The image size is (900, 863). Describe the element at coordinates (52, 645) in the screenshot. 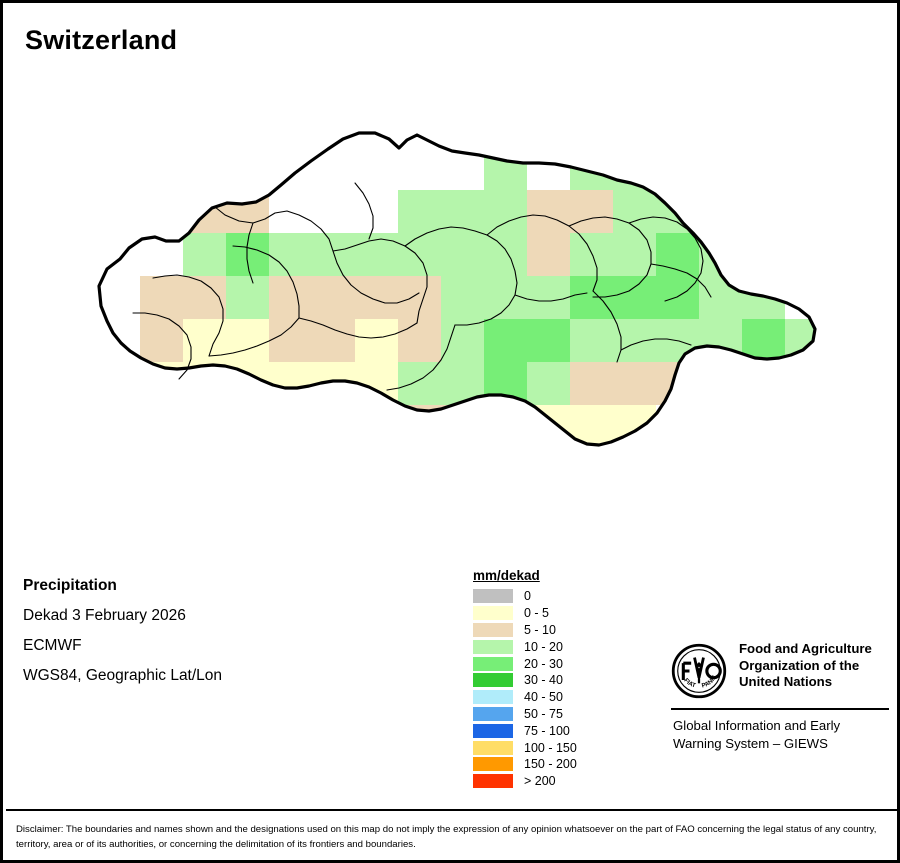

I see `info-source: ECMWF` at that location.